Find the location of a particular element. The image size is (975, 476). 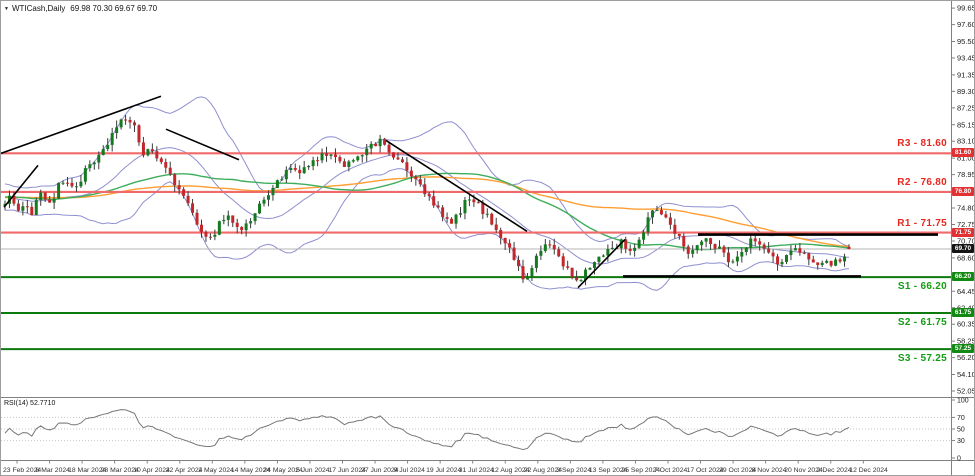

price-tick-label: 83.10 is located at coordinates (966, 141).